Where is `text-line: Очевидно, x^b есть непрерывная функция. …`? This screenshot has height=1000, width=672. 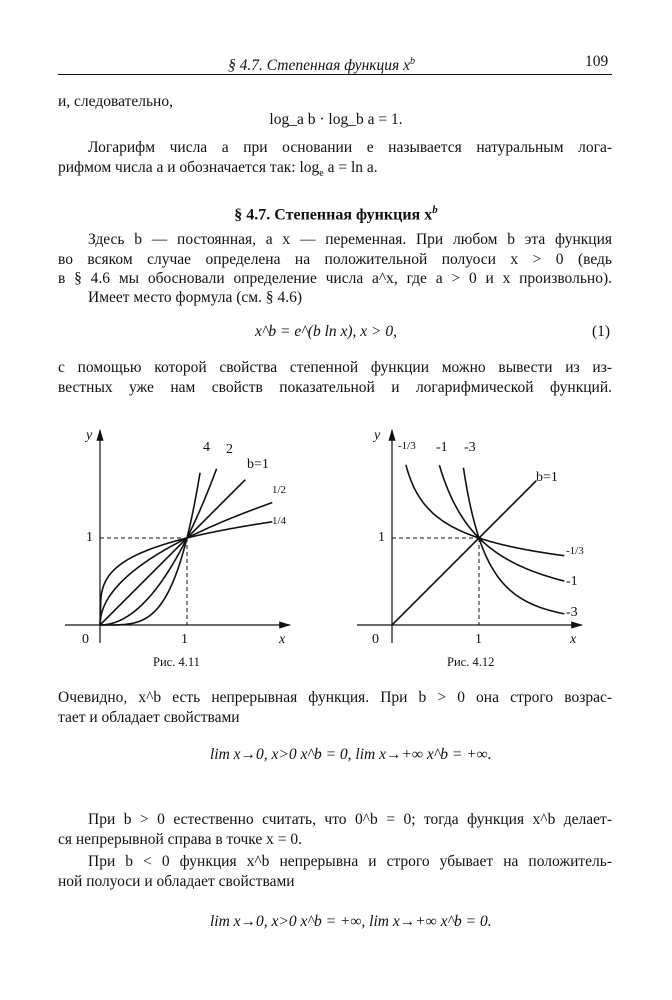
text-line: Очевидно, x^b есть непрерывная функция. … is located at coordinates (335, 697).